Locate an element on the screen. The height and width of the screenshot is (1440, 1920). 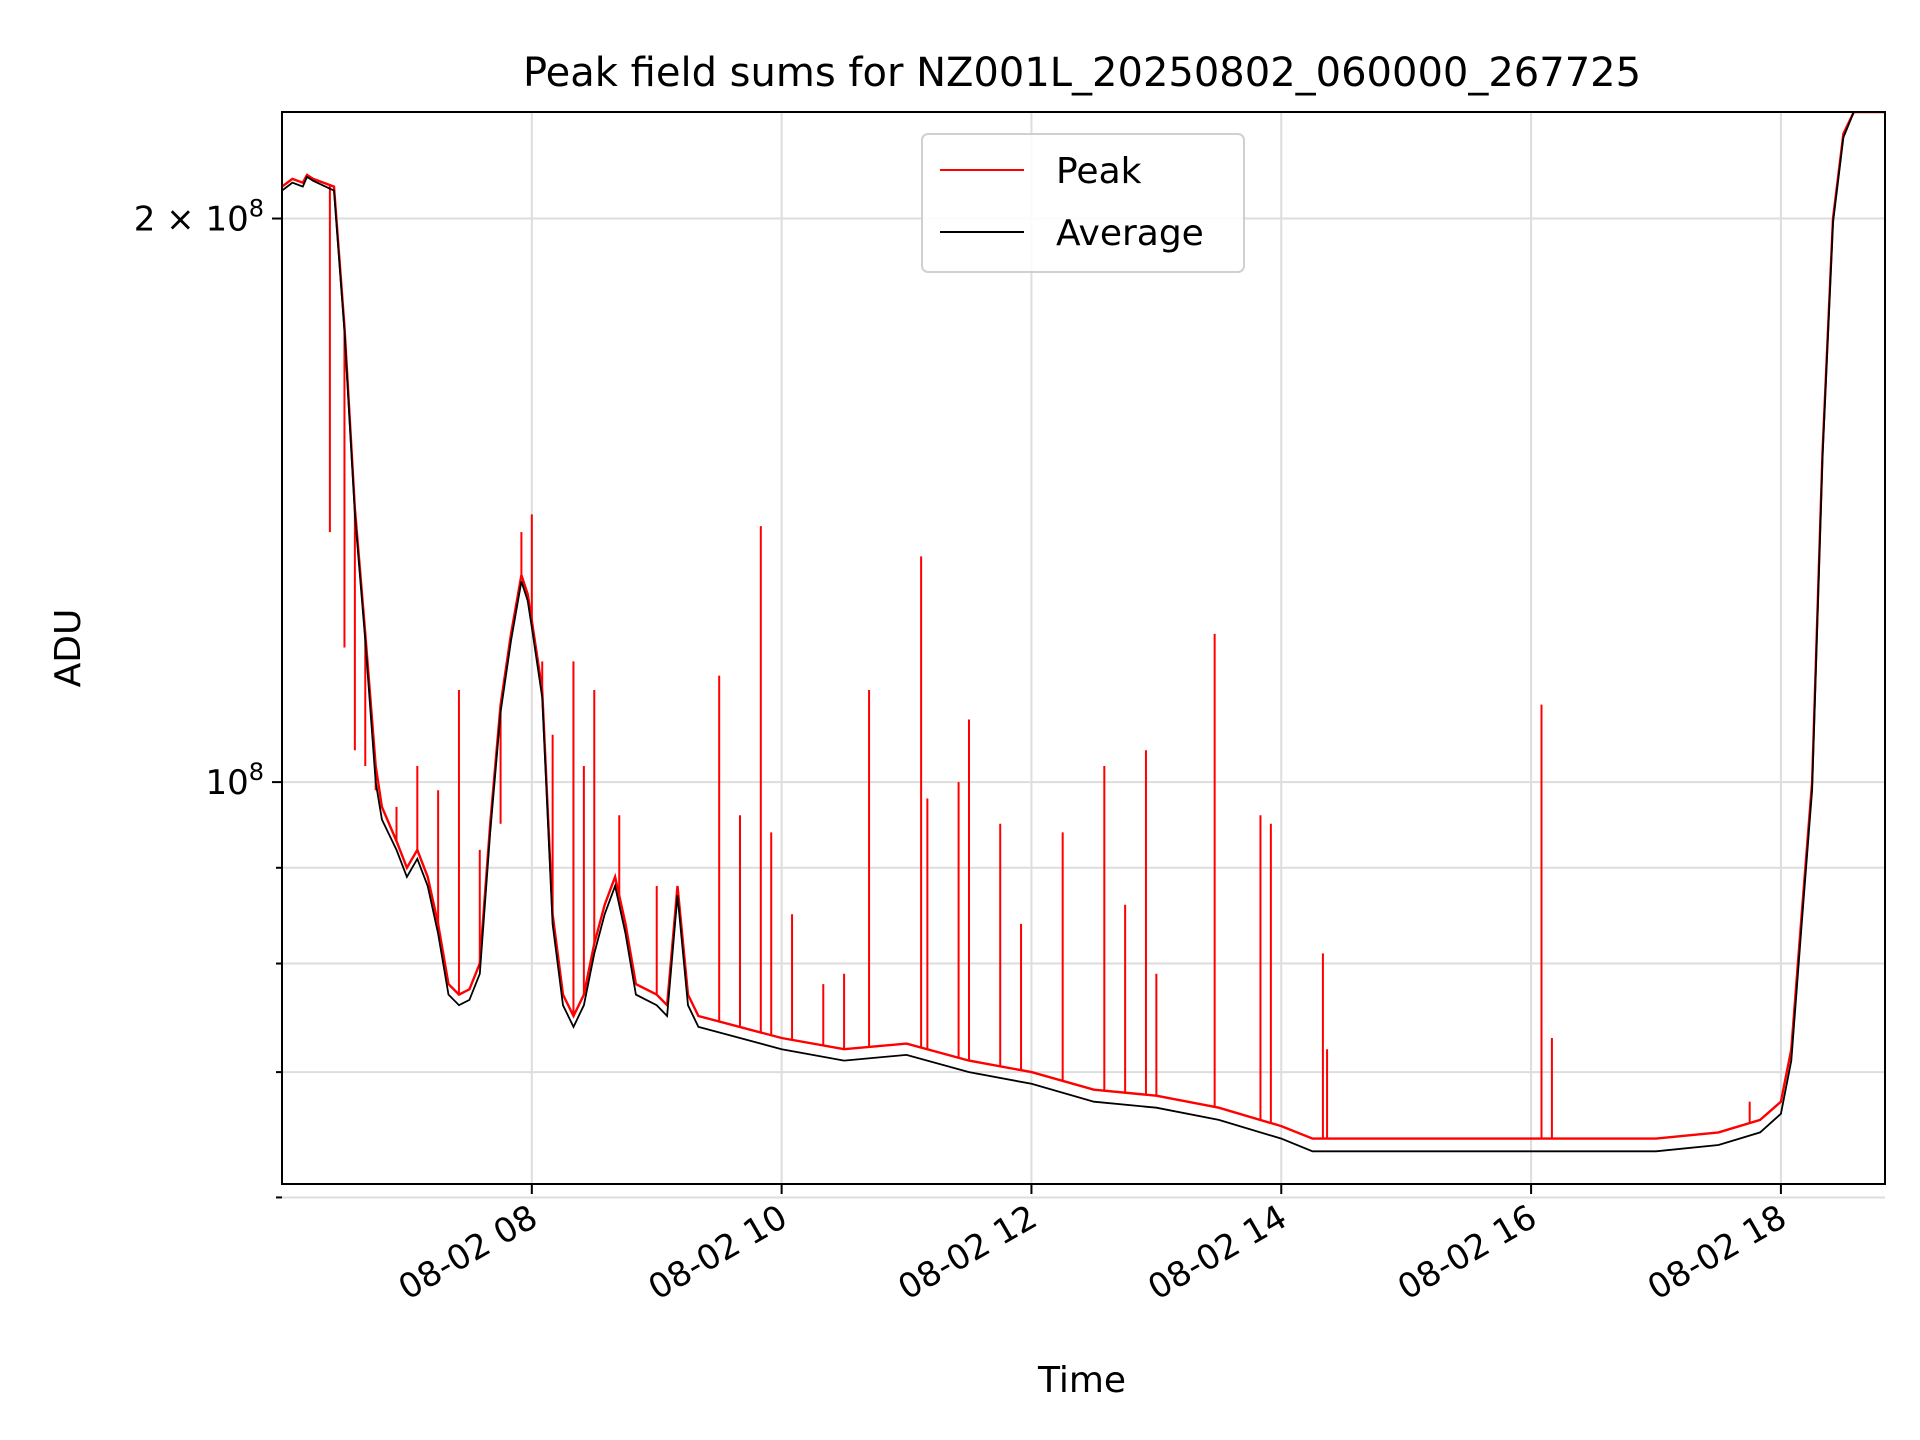
legend-label-peak: Peak is located at coordinates (1099, 171).